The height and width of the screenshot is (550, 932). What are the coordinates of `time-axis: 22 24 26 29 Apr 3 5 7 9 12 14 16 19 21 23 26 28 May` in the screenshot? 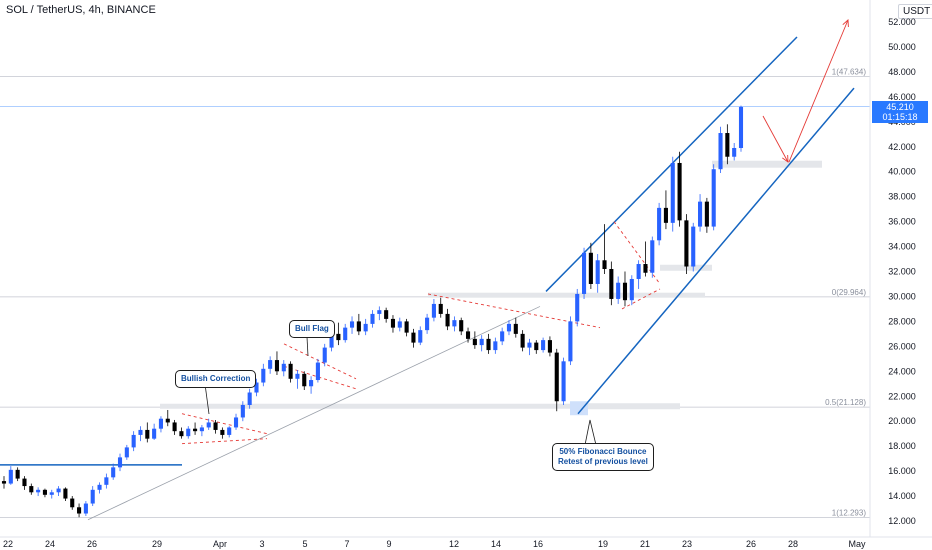 It's located at (466, 542).